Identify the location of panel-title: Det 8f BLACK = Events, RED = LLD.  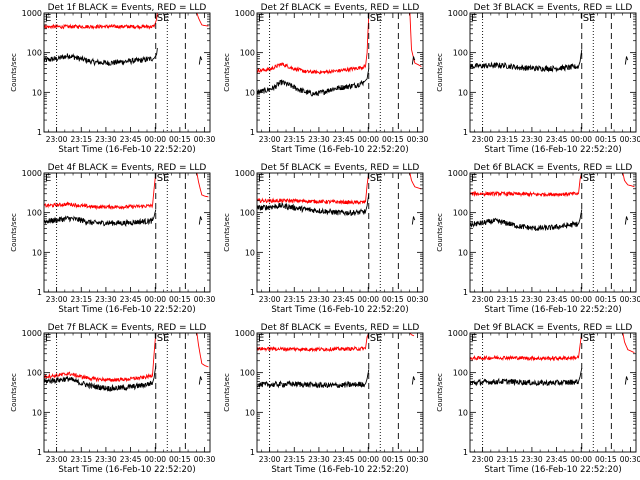
(340, 328).